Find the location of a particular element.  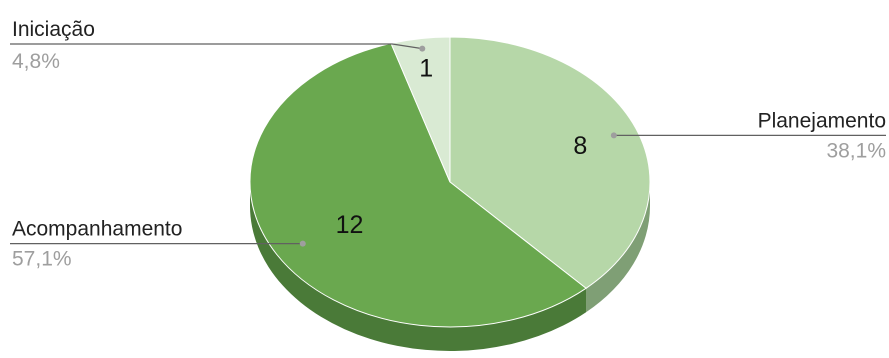

slice-value-label-acompanhamento: 12 is located at coordinates (350, 225).